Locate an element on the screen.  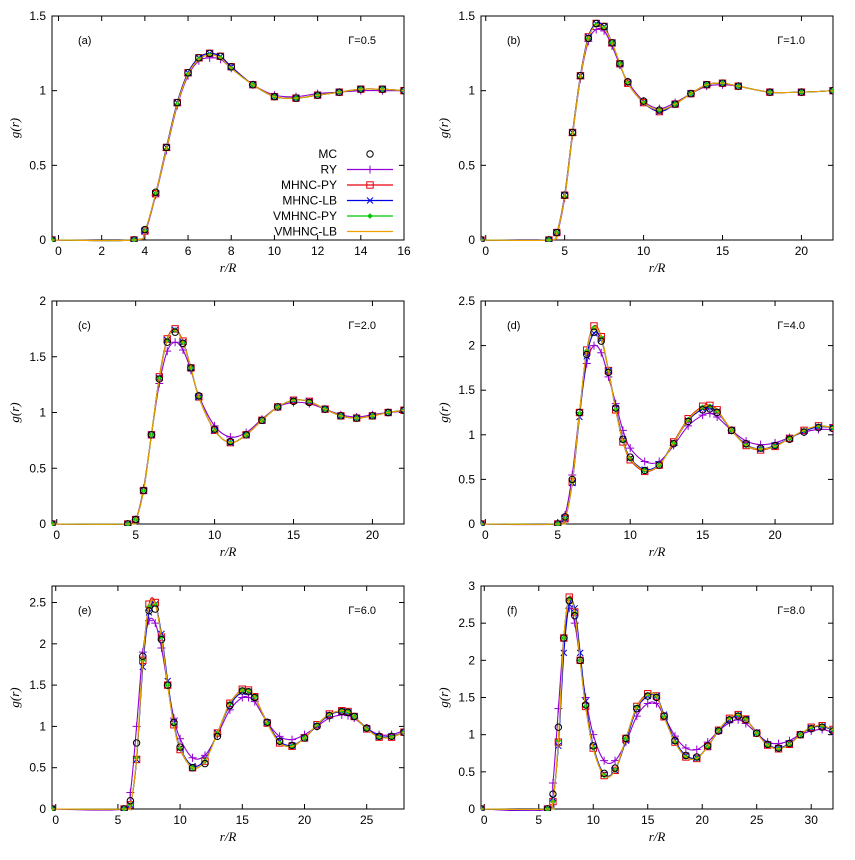
legend-swatch-marker is located at coordinates (370, 154).